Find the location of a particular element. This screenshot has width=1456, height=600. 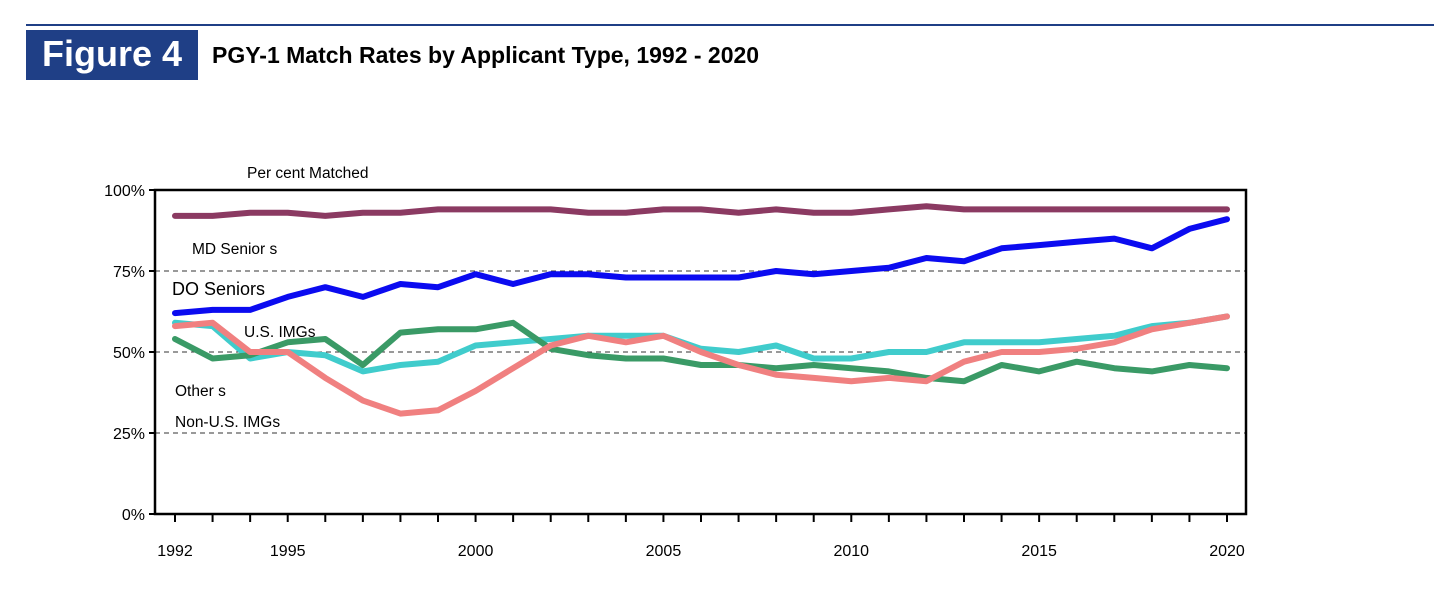

series-line-others is located at coordinates (701, 352).